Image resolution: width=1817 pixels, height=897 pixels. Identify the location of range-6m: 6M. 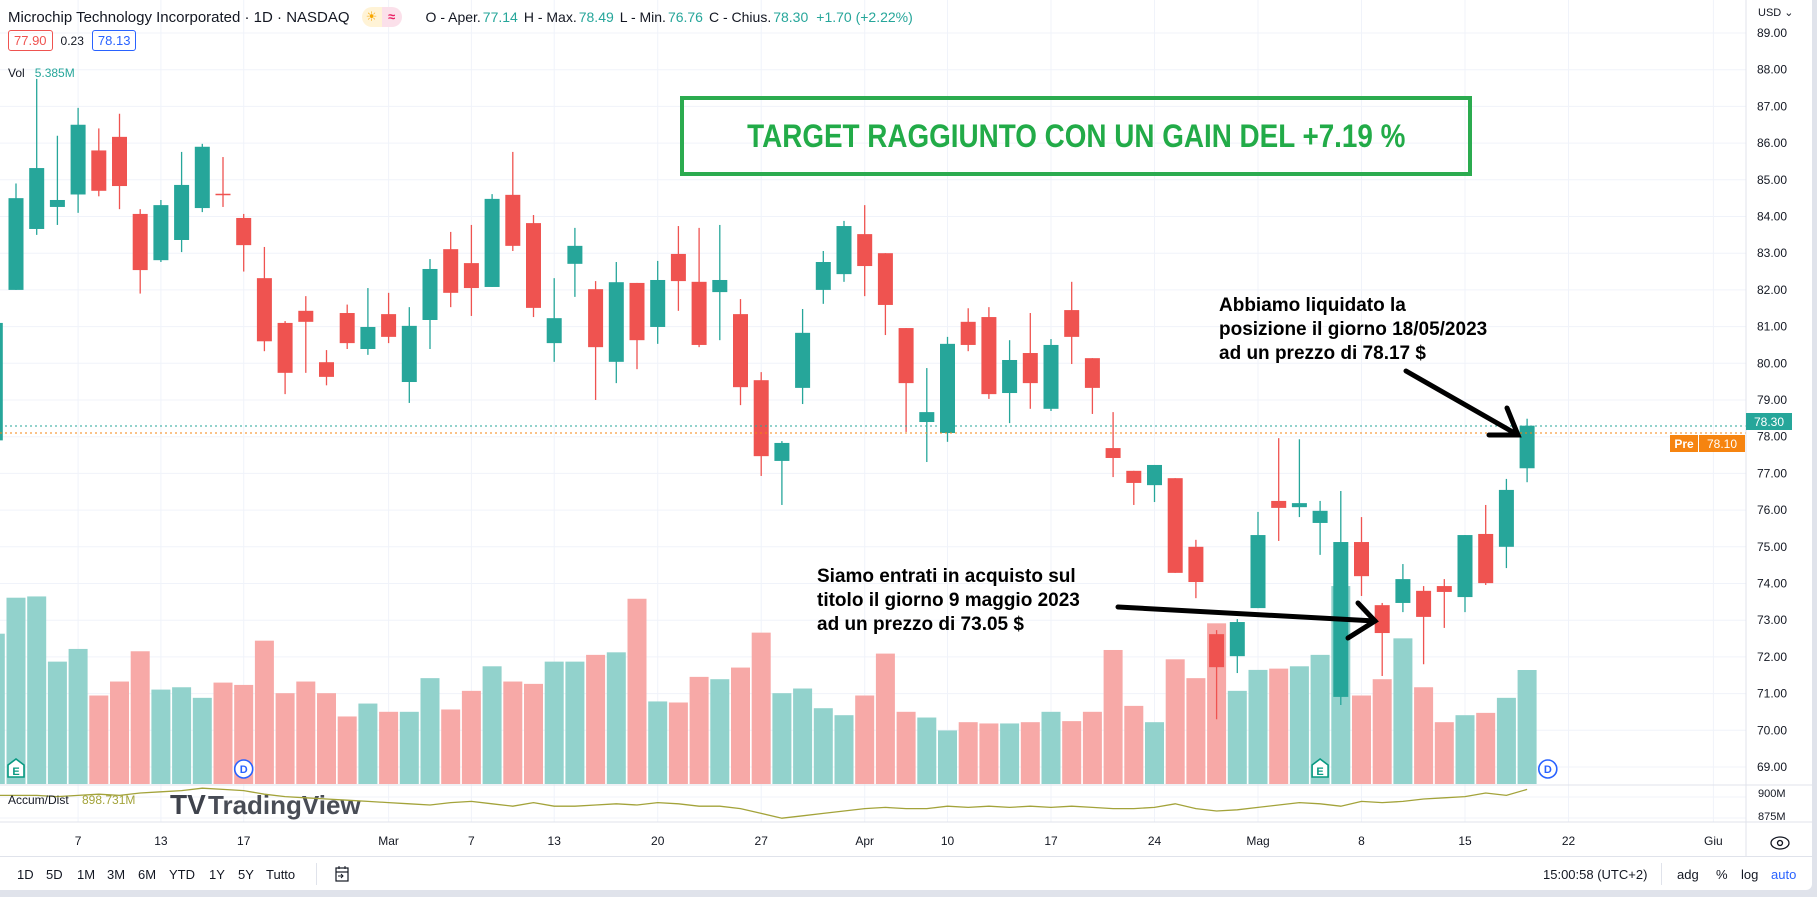
(147, 874).